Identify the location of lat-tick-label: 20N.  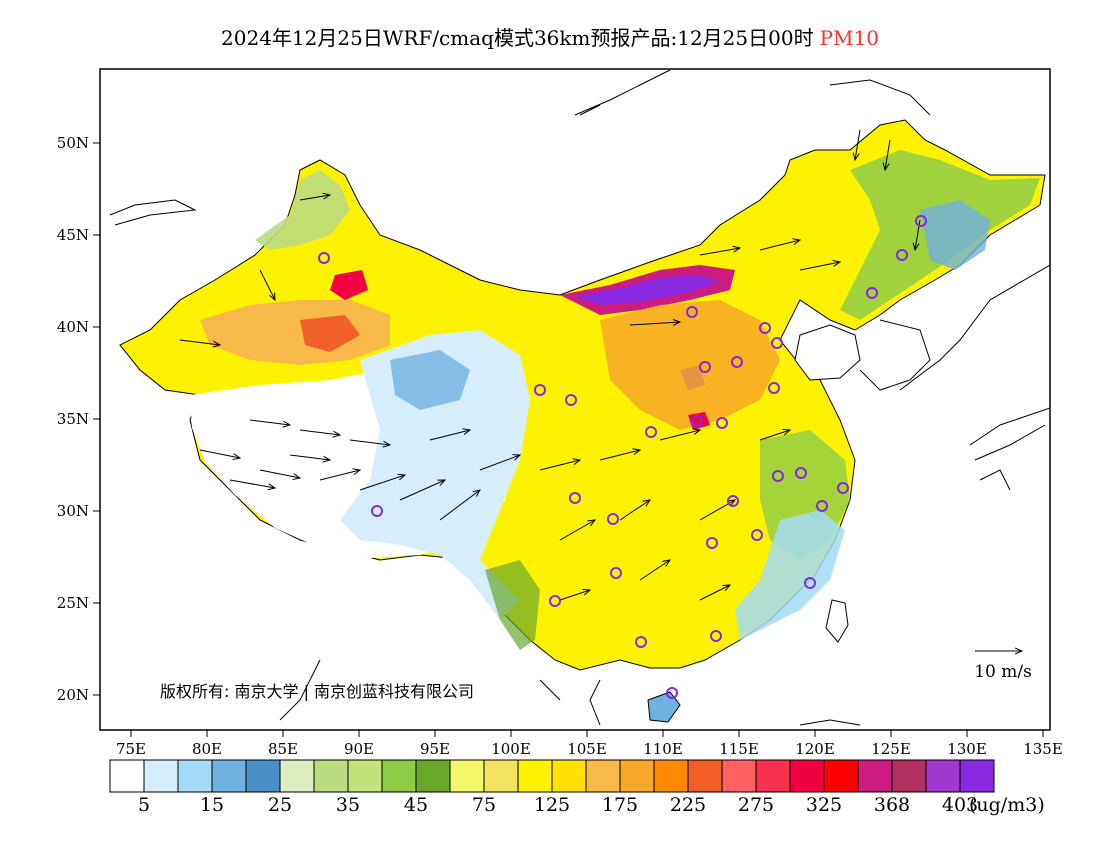
(73, 695).